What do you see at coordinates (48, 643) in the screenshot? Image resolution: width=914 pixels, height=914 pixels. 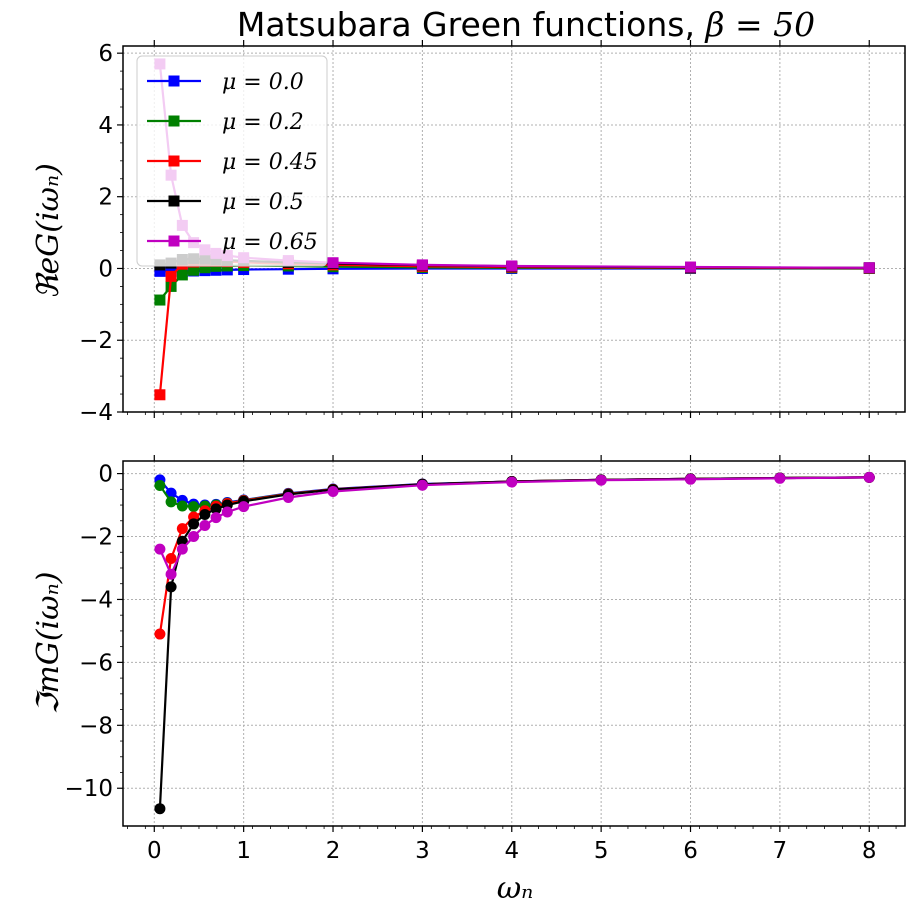 I see `bottom-ylabel: ℑmG(iωₙ)` at bounding box center [48, 643].